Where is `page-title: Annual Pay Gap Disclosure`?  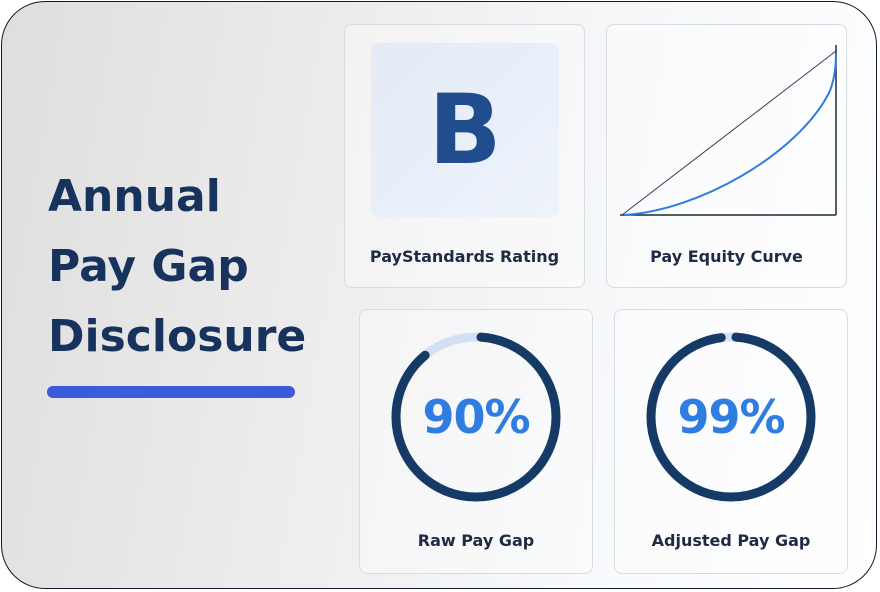 page-title: Annual Pay Gap Disclosure is located at coordinates (193, 267).